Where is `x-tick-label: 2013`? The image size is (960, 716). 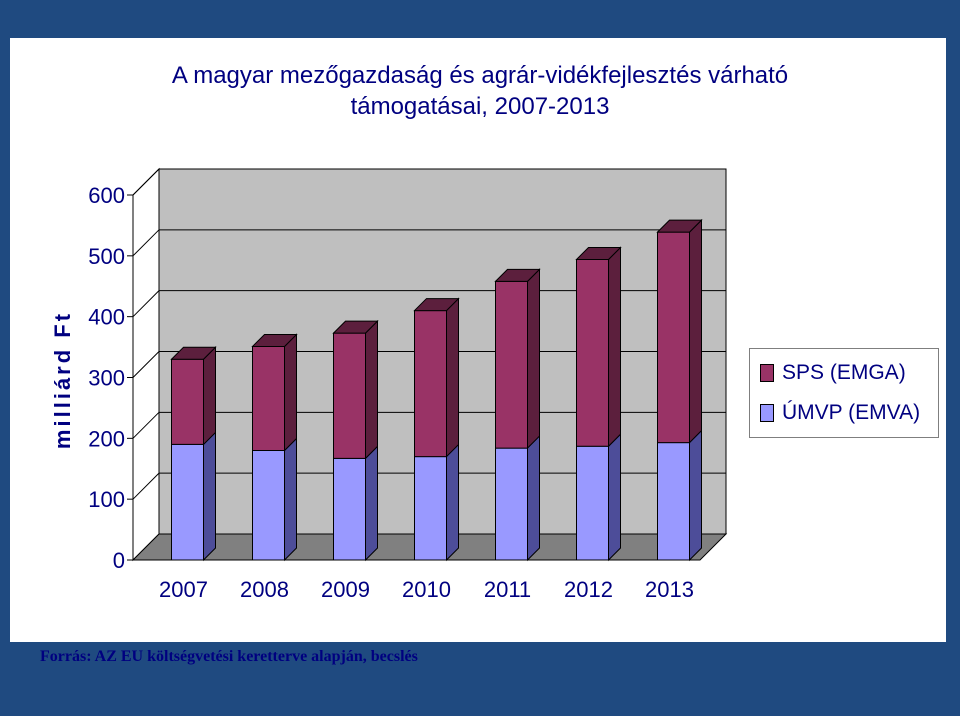 x-tick-label: 2013 is located at coordinates (669, 589).